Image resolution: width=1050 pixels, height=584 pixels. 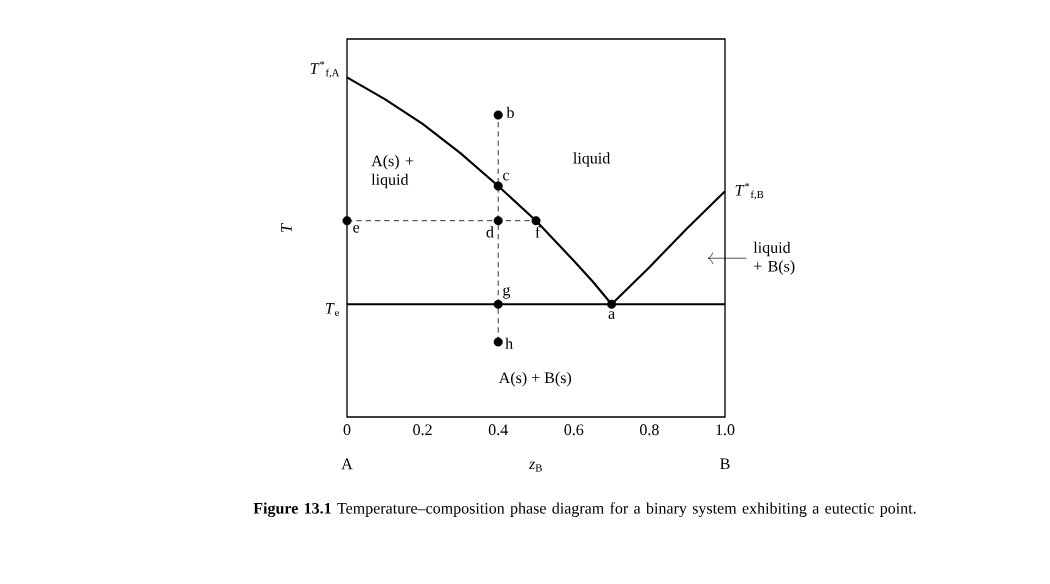 What do you see at coordinates (774, 258) in the screenshot?
I see `text: liquid + B(s)` at bounding box center [774, 258].